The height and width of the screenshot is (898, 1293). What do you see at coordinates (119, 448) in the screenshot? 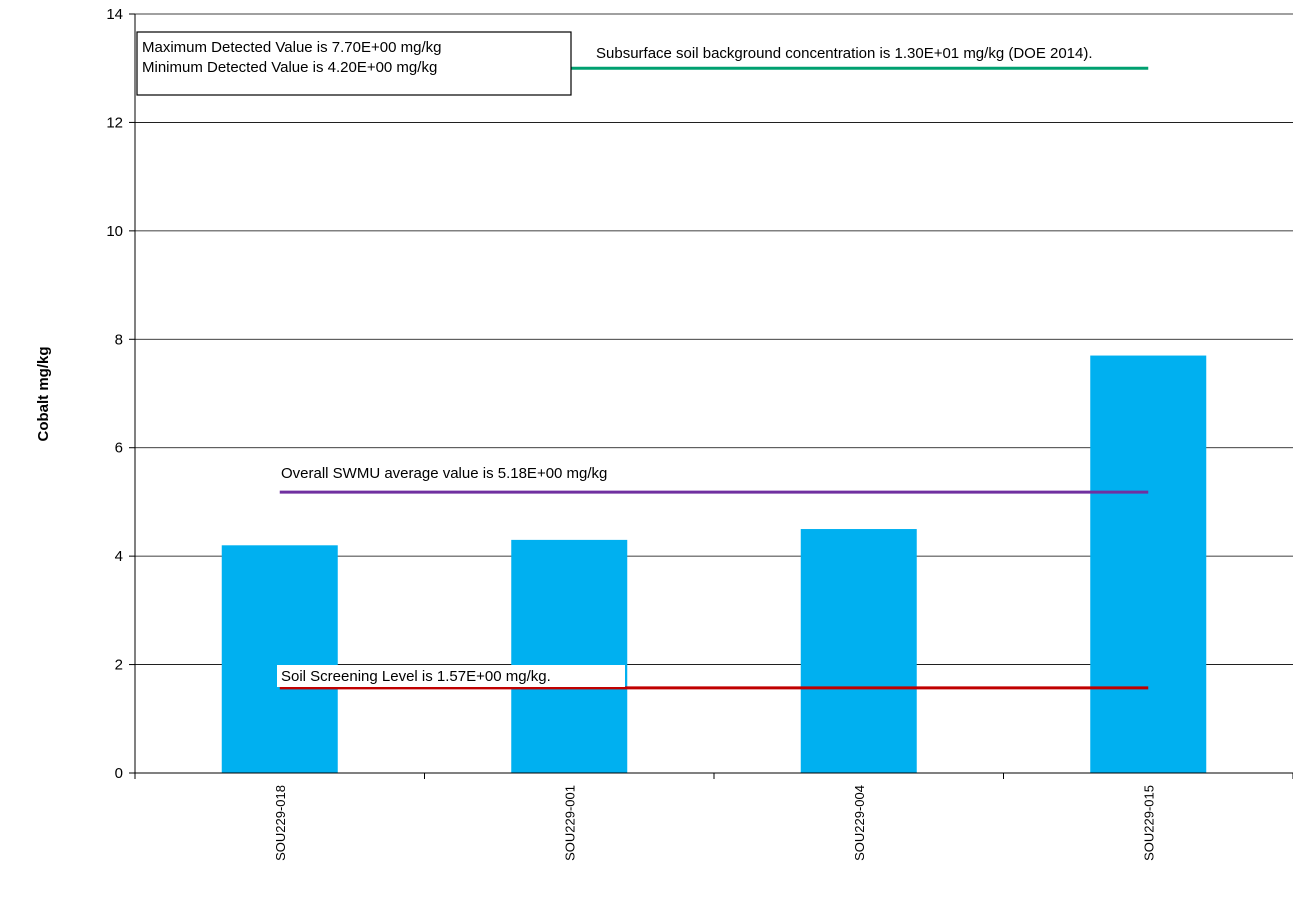
I see `y-tick-label: 6` at bounding box center [119, 448].